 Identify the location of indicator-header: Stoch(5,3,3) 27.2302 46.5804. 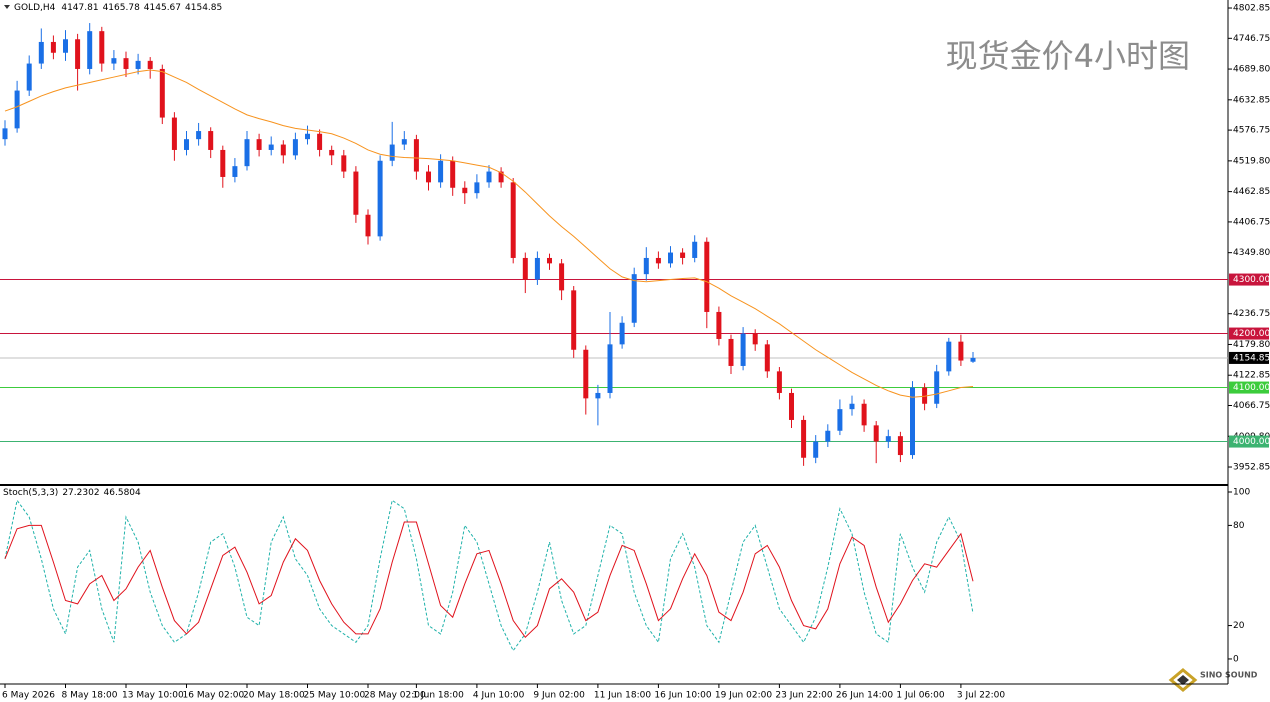
(72, 493).